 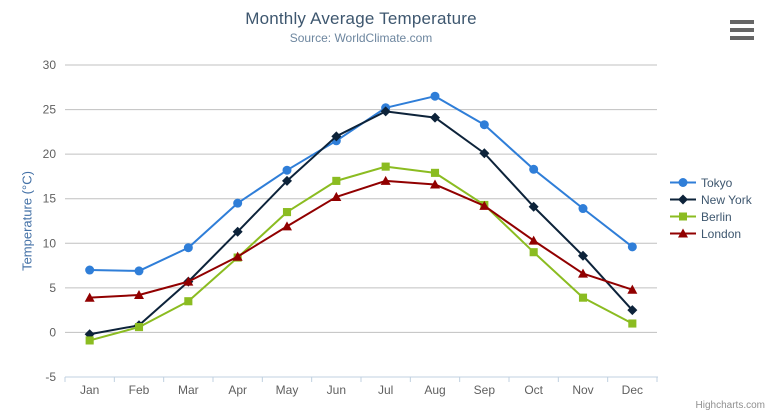 I want to click on legend-item-new-york: New York, so click(x=711, y=199).